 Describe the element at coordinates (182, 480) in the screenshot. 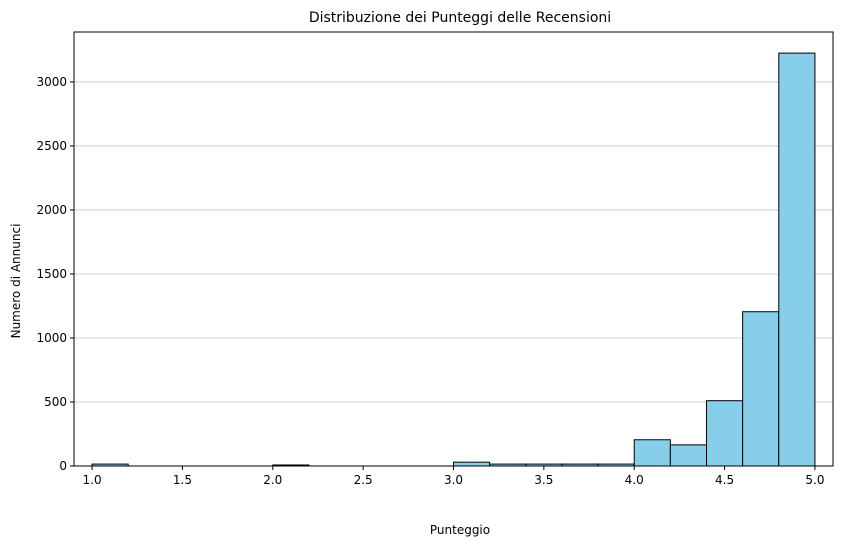

I see `x-tick-label: 1.5` at that location.